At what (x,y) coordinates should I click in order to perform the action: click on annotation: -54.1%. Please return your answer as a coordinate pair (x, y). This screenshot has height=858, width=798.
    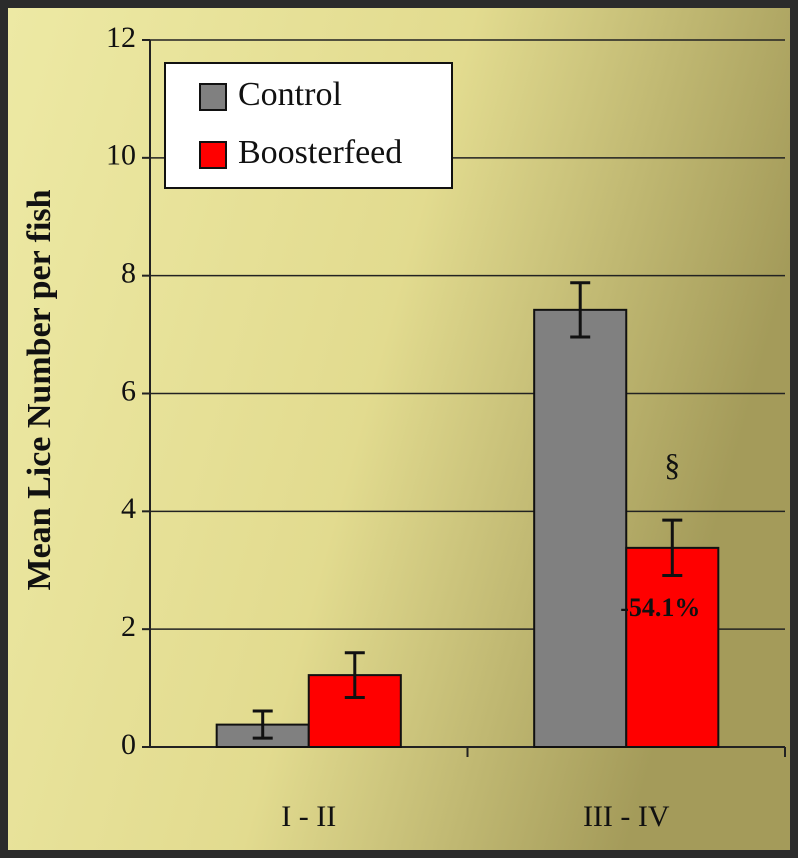
    Looking at the image, I should click on (660, 607).